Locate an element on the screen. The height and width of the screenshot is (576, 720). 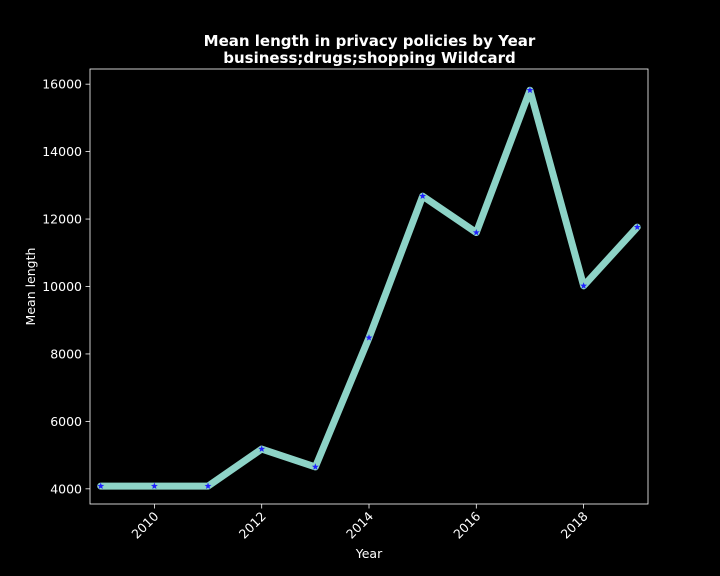
data-point-2019 is located at coordinates (637, 227).